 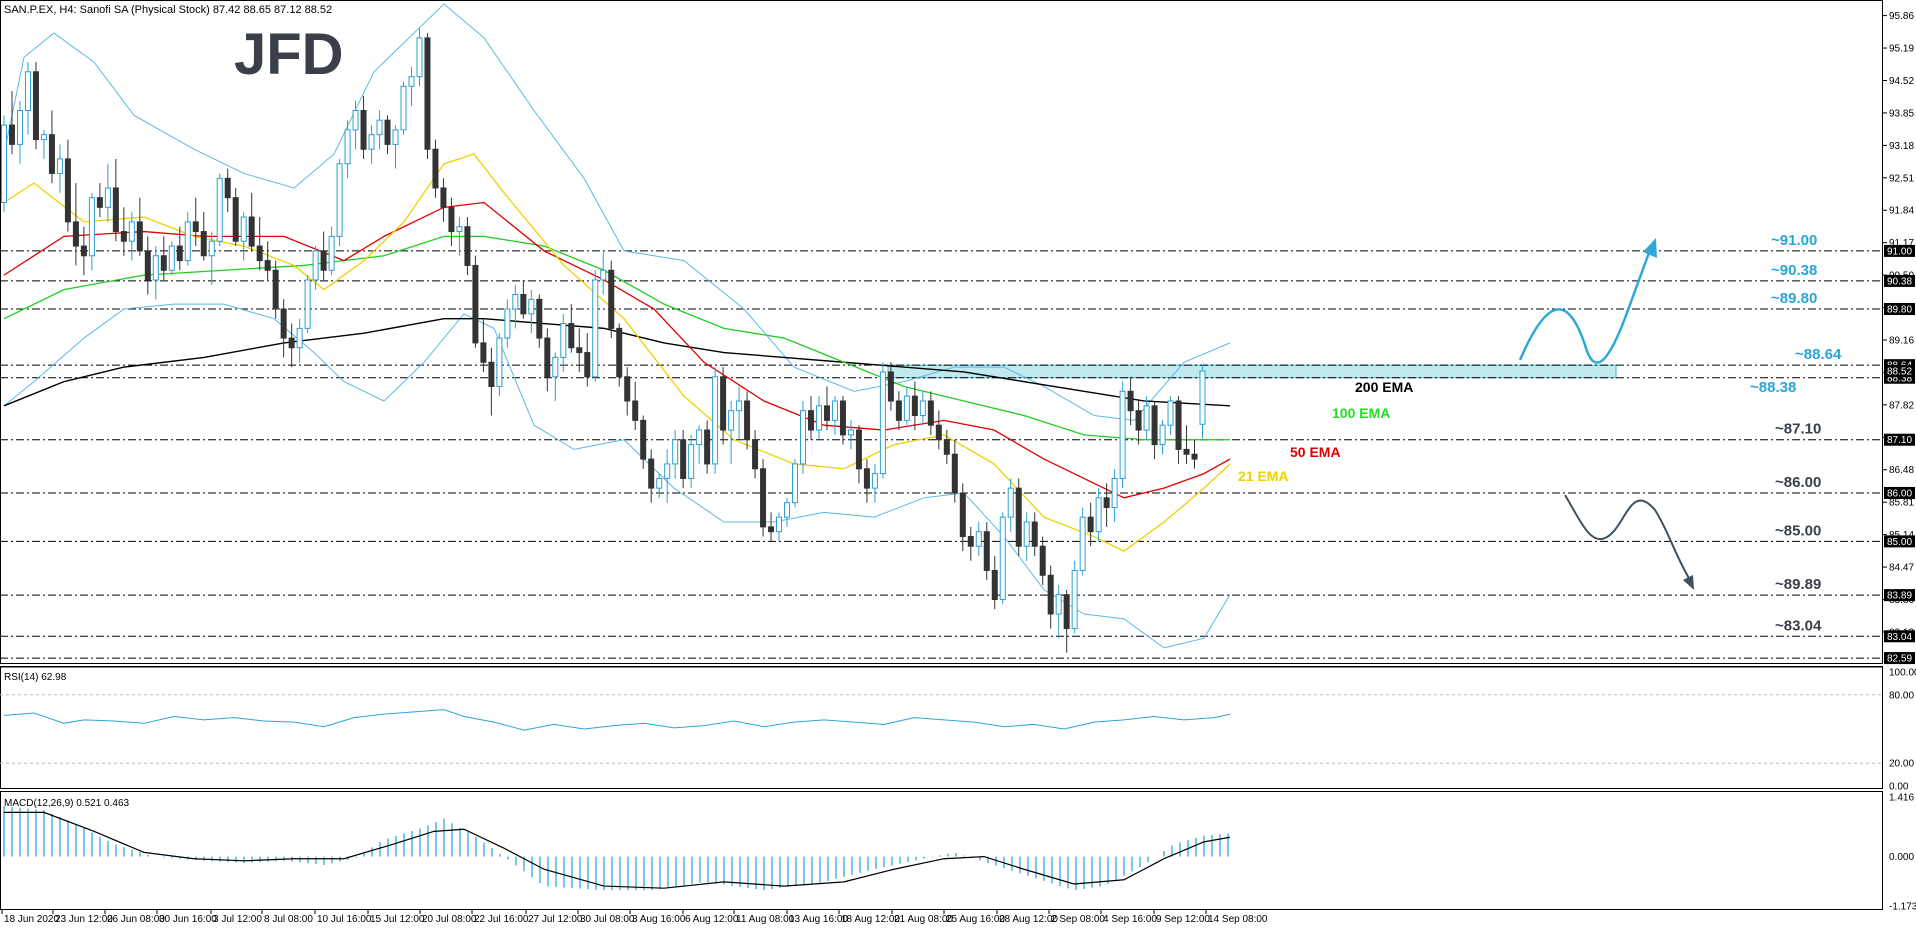 What do you see at coordinates (1794, 240) in the screenshot?
I see `level-91-label: ~91.00` at bounding box center [1794, 240].